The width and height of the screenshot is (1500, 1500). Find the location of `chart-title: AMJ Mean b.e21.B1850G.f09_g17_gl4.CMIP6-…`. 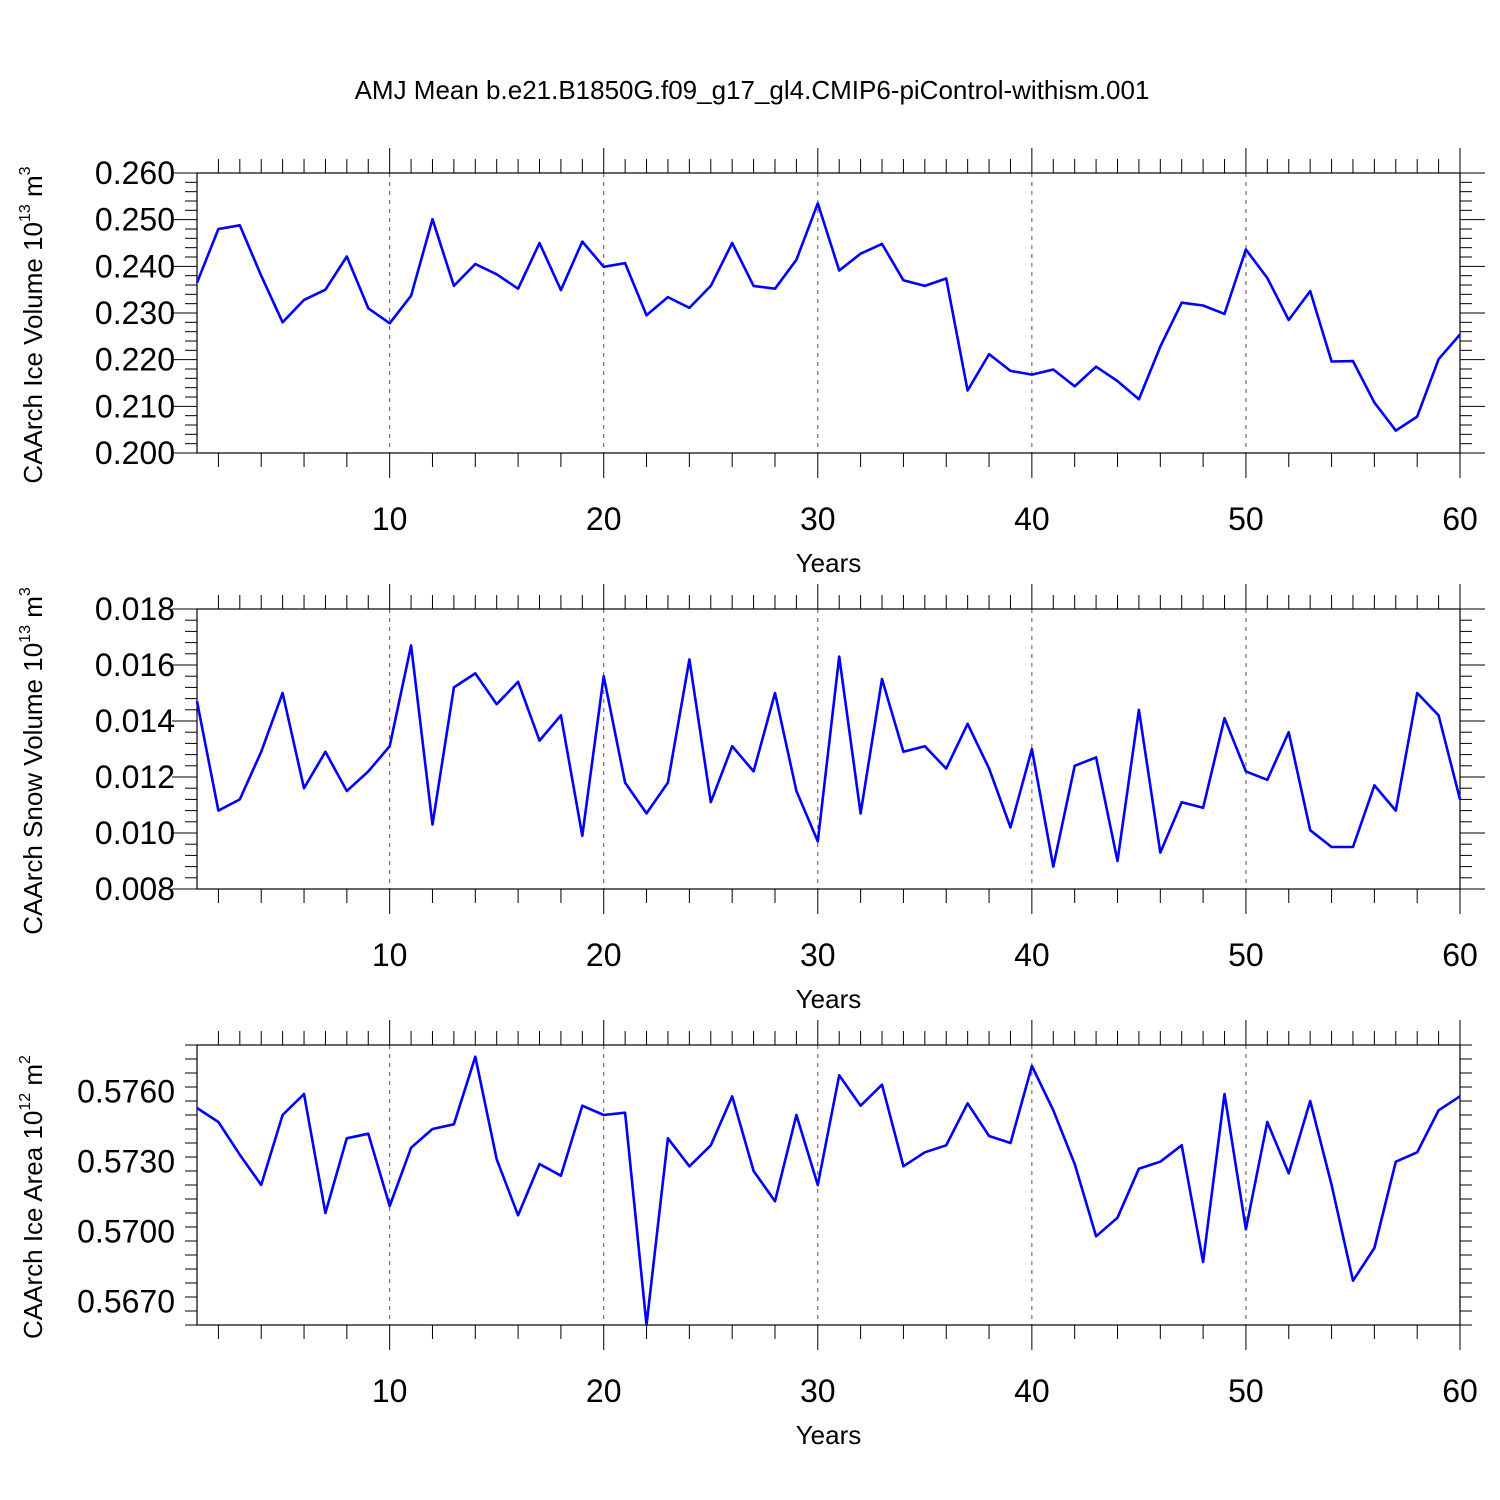

chart-title: AMJ Mean b.e21.B1850G.f09_g17_gl4.CMIP6-… is located at coordinates (752, 90).